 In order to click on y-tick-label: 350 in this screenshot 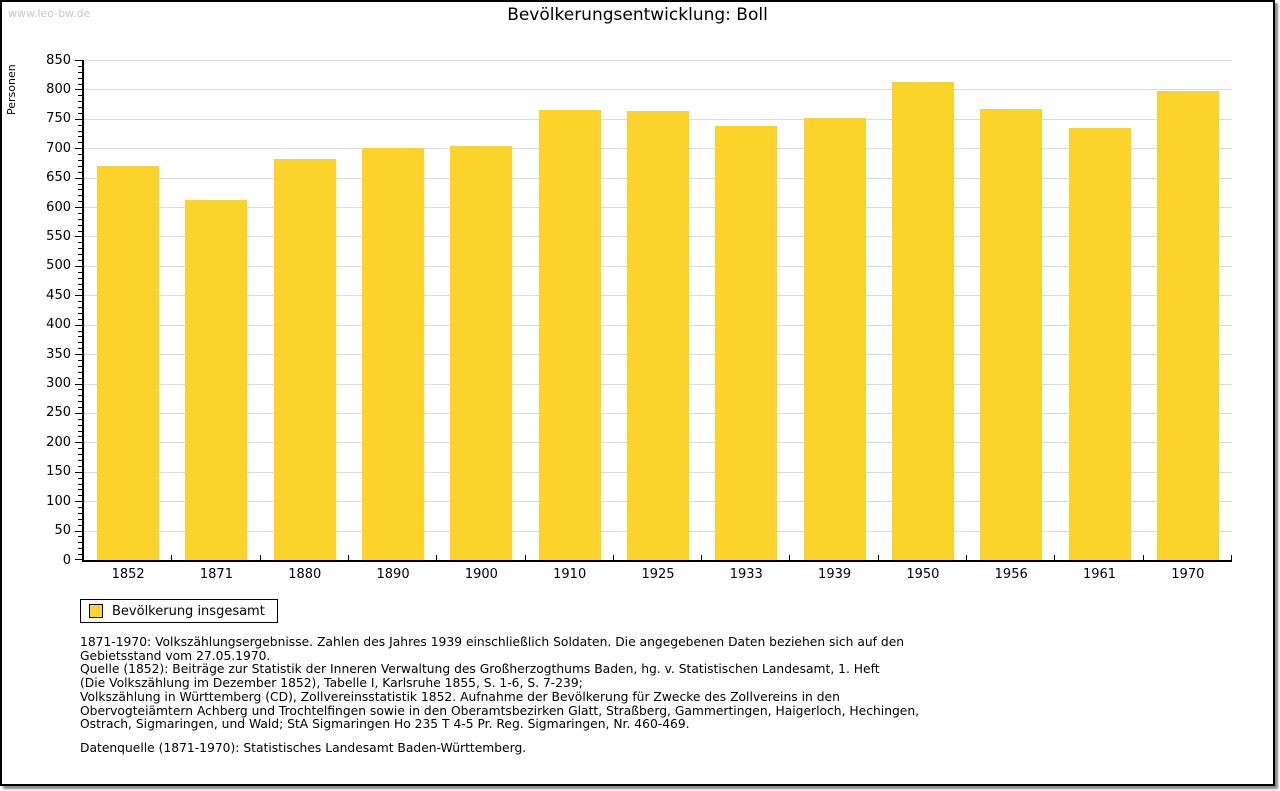, I will do `click(58, 354)`.